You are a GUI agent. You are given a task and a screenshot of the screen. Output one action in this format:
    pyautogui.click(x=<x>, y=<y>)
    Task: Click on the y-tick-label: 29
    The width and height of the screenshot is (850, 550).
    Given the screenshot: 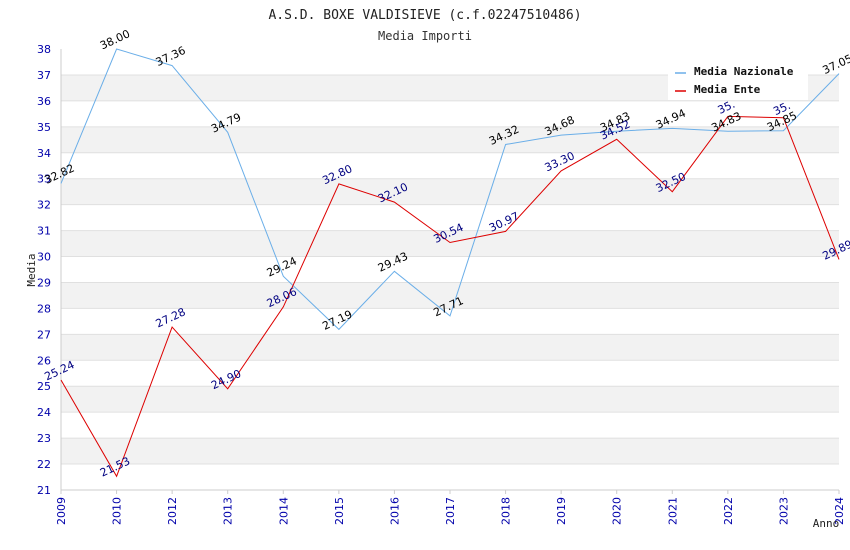 What is the action you would take?
    pyautogui.click(x=44, y=282)
    